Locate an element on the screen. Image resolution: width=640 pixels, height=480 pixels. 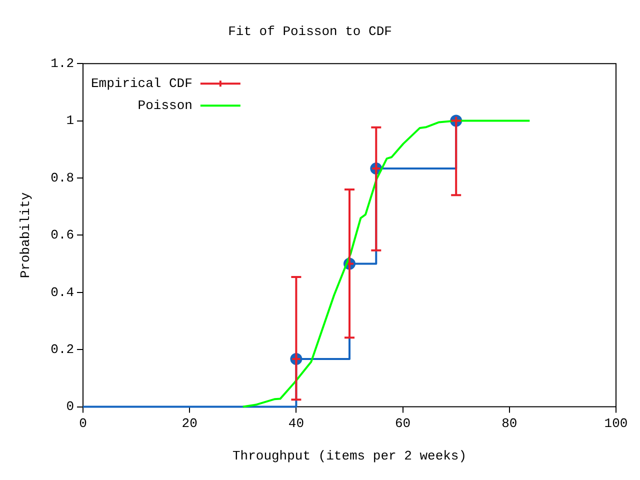
x-axis-title: Throughput (items per 2 weeks) is located at coordinates (349, 456).